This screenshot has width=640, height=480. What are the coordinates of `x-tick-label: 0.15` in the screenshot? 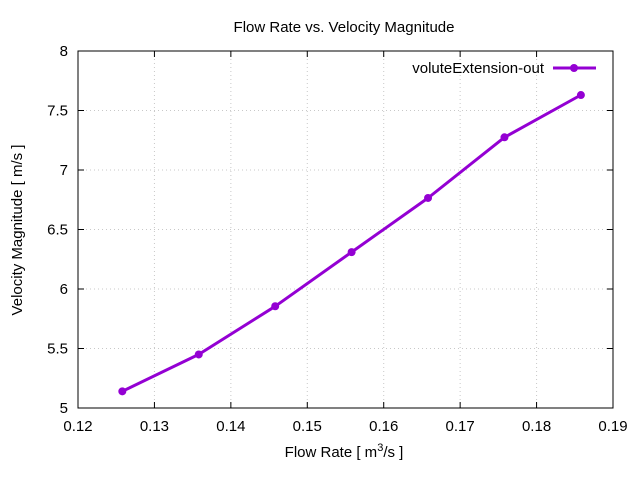 It's located at (307, 426).